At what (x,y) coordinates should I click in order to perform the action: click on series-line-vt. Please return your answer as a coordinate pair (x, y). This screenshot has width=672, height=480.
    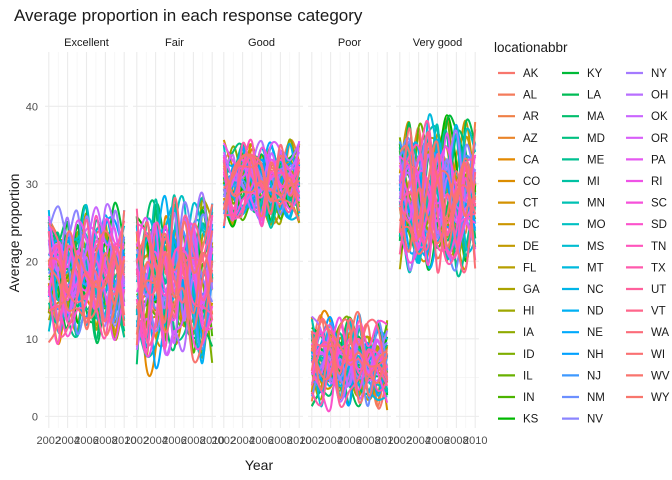
    Looking at the image, I should click on (437, 202).